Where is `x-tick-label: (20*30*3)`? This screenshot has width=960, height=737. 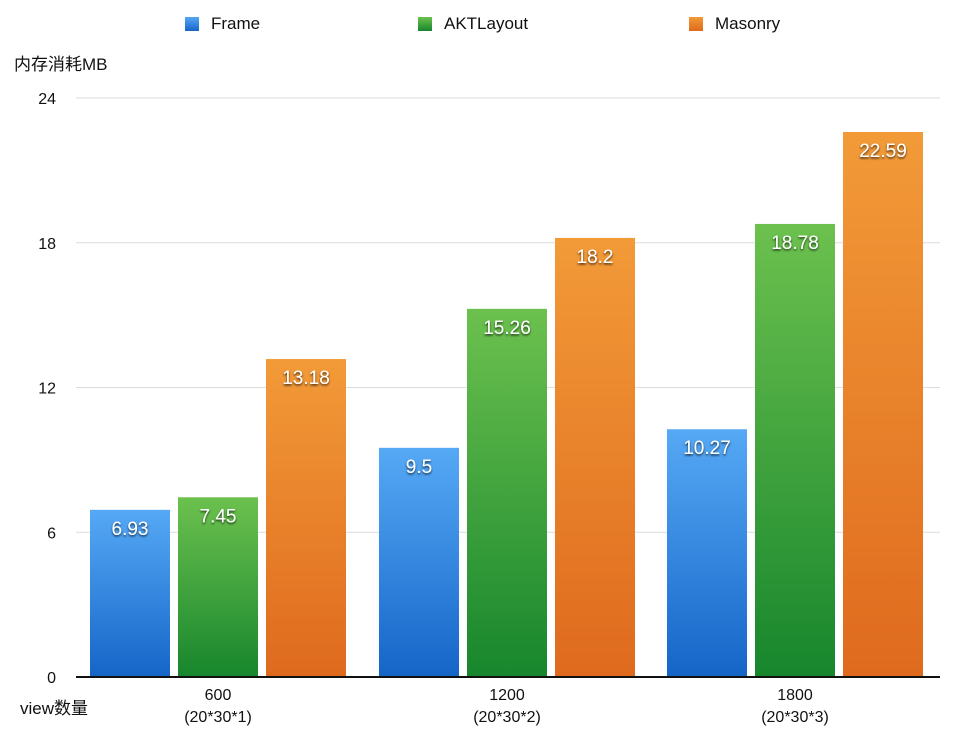
x-tick-label: (20*30*3) is located at coordinates (795, 717).